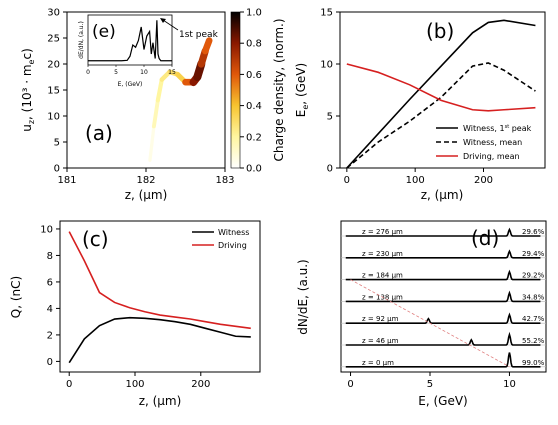 The width and height of the screenshot is (558, 425). Describe the element at coordinates (254, 13) in the screenshot. I see `colorbar-tick-label: 1.0` at that location.